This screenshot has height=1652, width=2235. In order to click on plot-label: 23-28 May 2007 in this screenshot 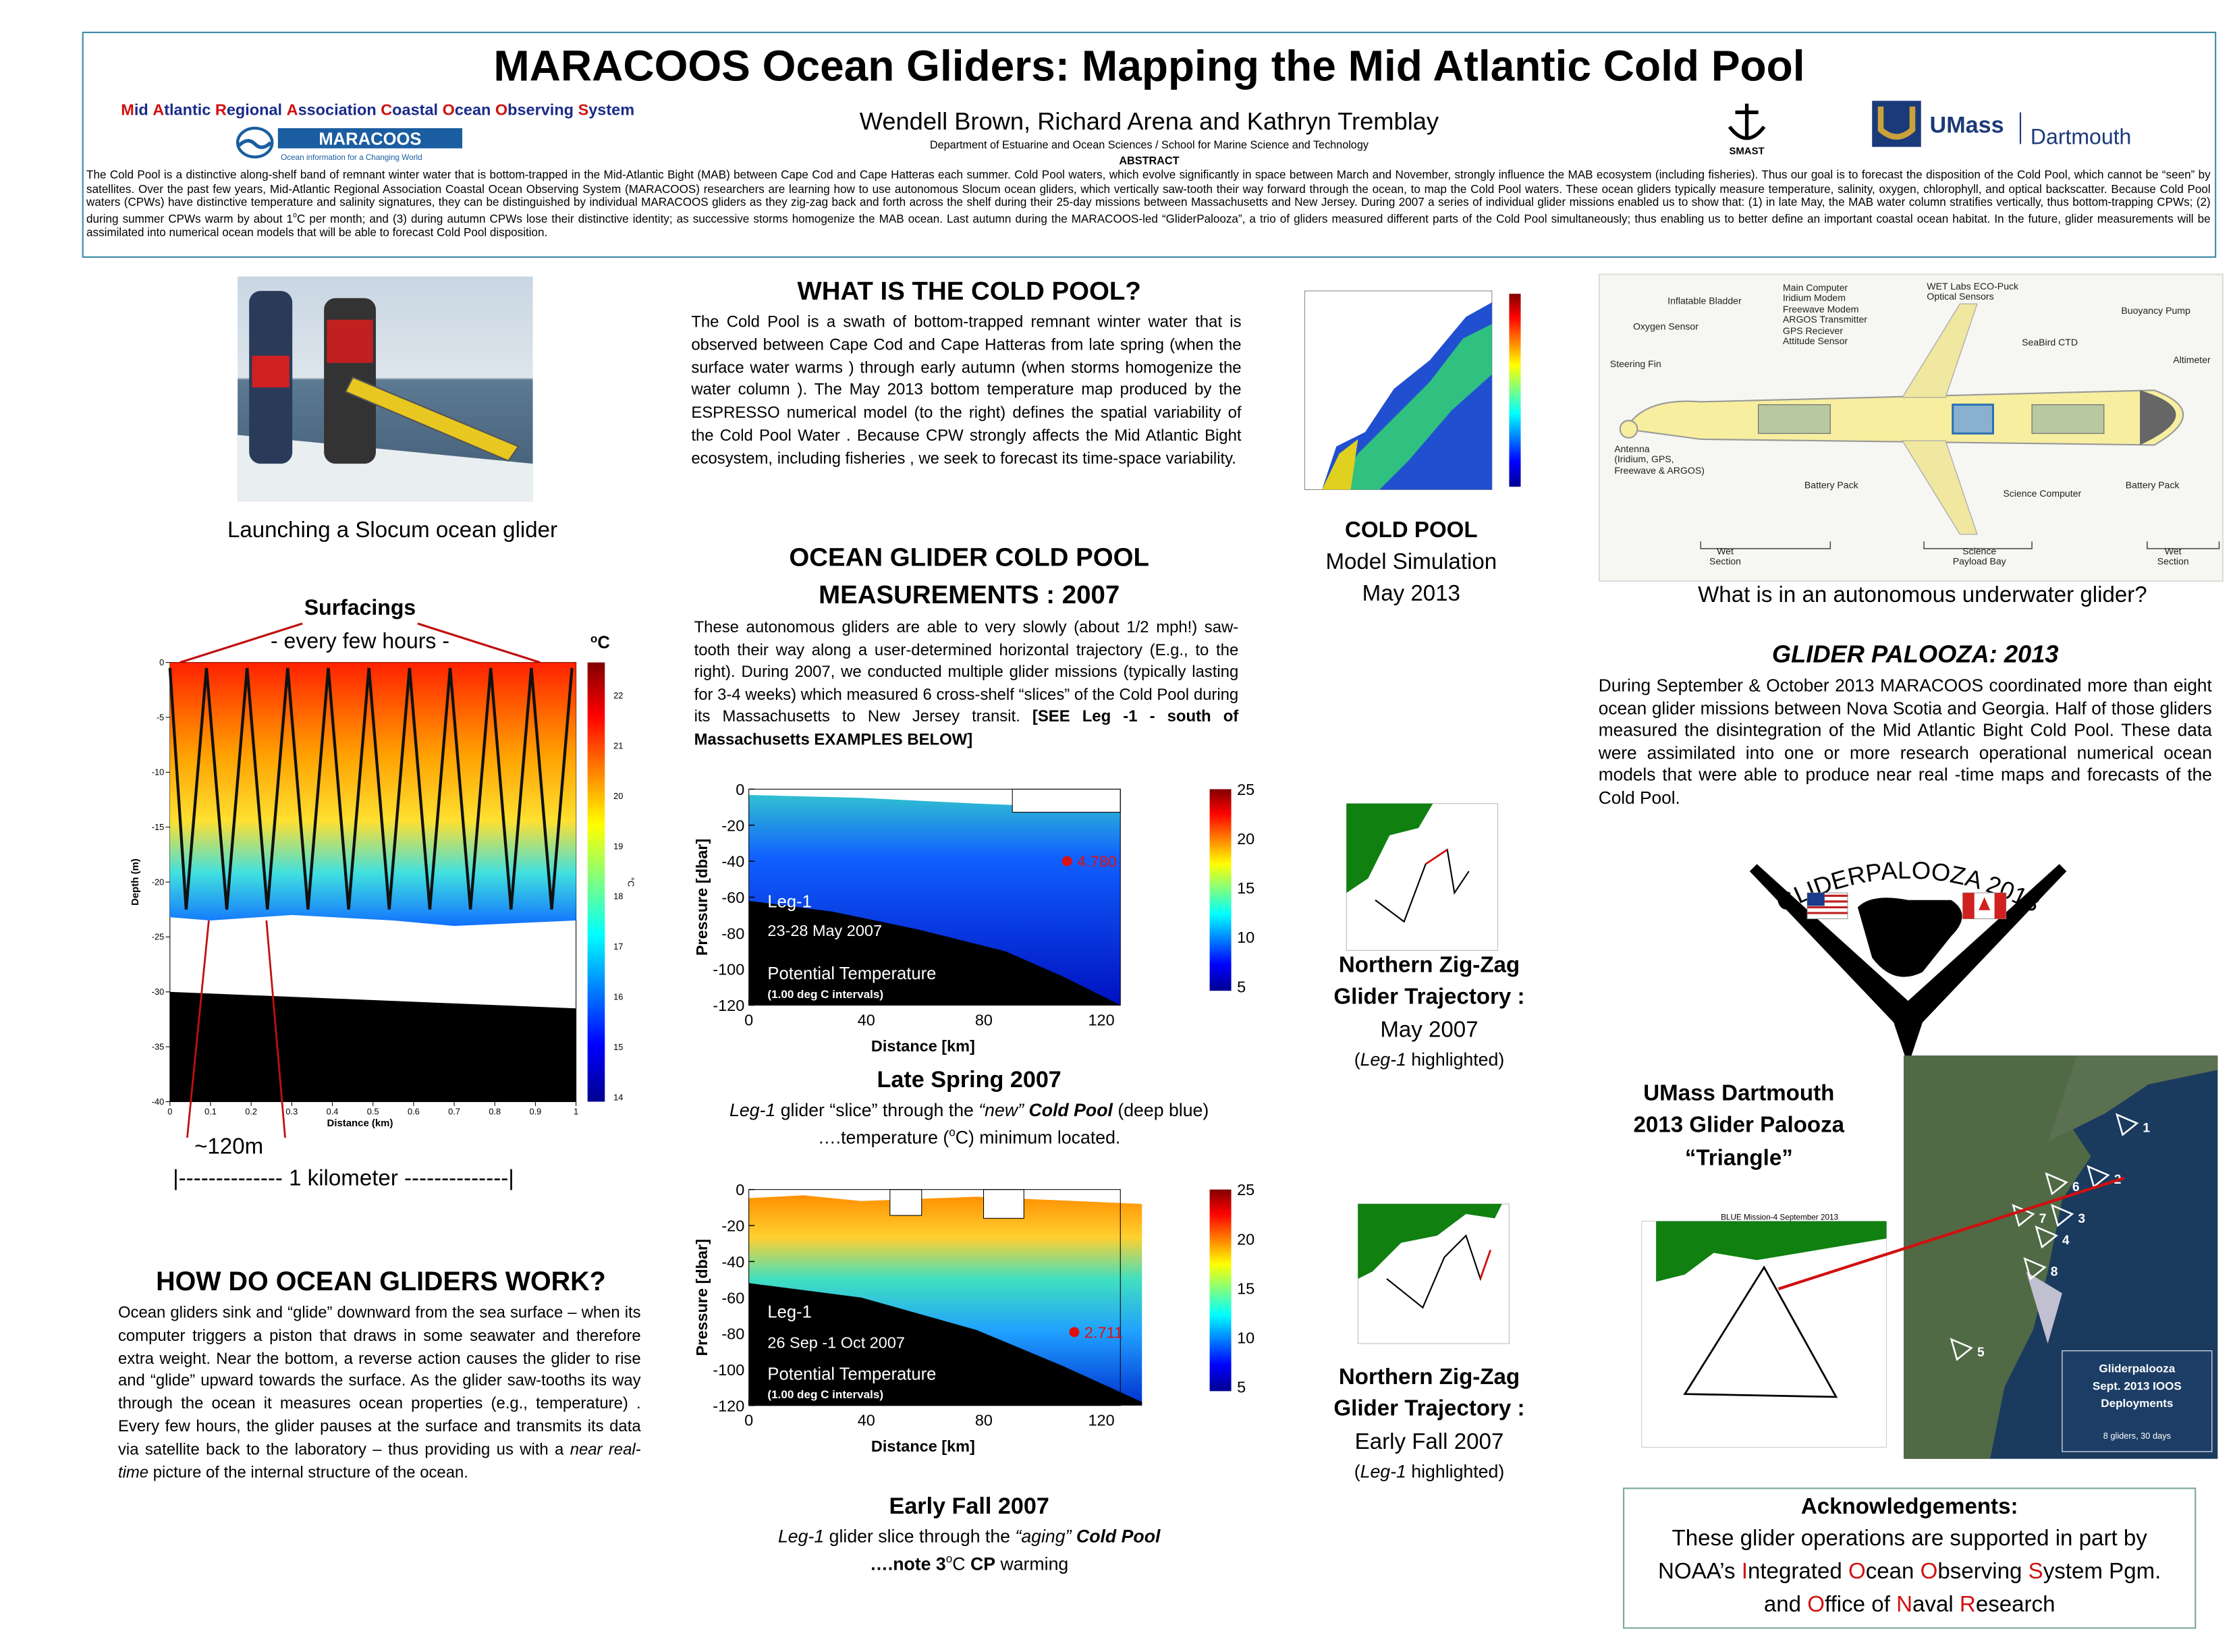, I will do `click(824, 930)`.